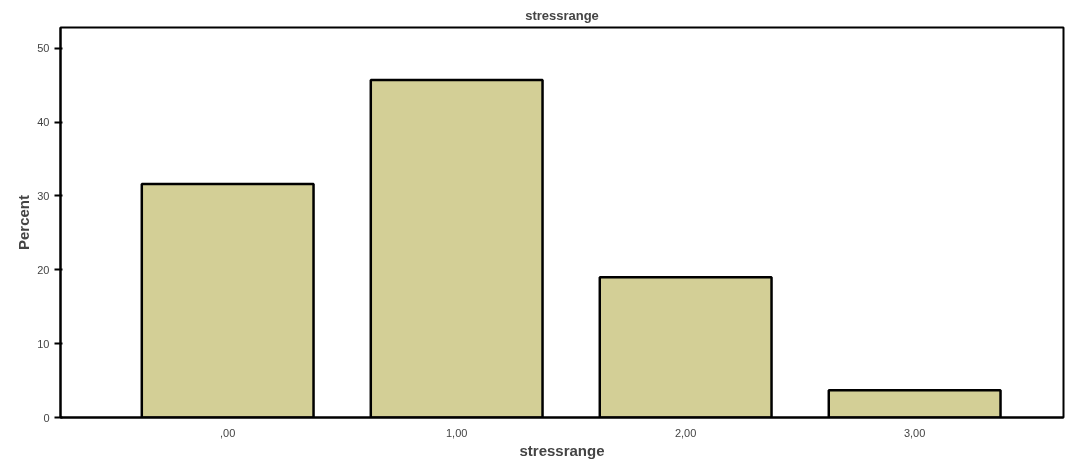 This screenshot has height=461, width=1071. Describe the element at coordinates (24, 222) in the screenshot. I see `y-axis-title: Percent` at that location.